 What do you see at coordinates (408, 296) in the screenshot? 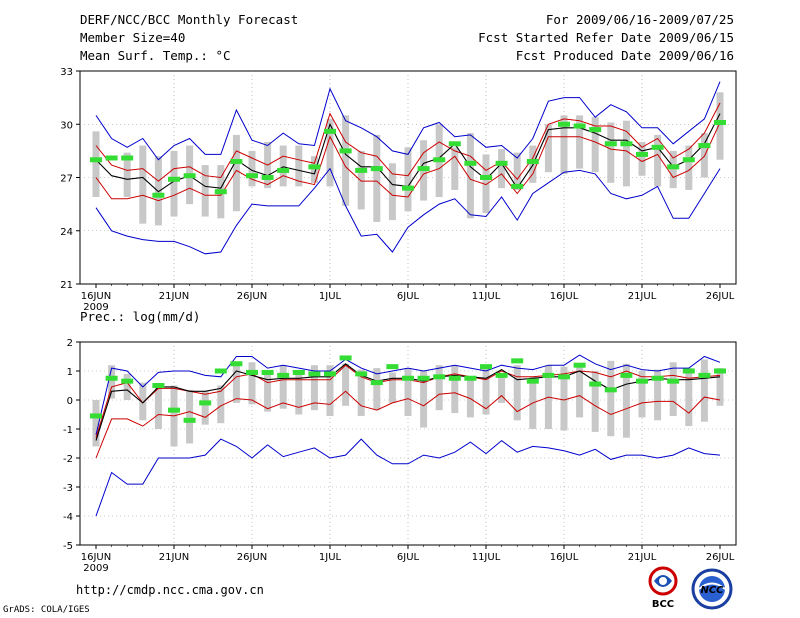
I see `x-tick-label: 6JUL` at bounding box center [408, 296].